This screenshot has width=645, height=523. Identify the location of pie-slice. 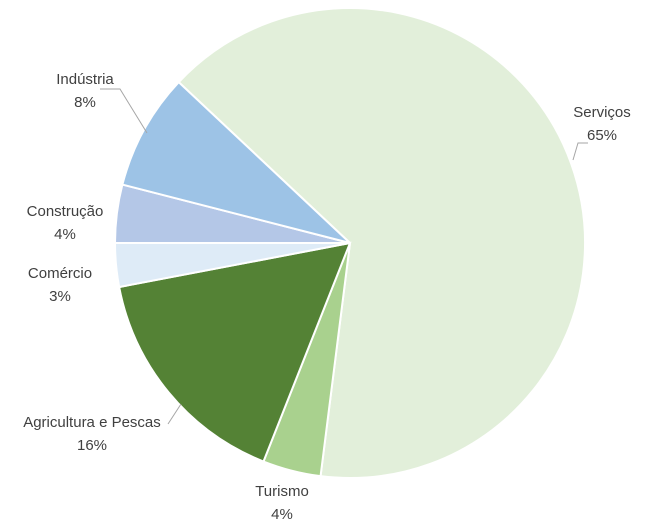
(236, 162).